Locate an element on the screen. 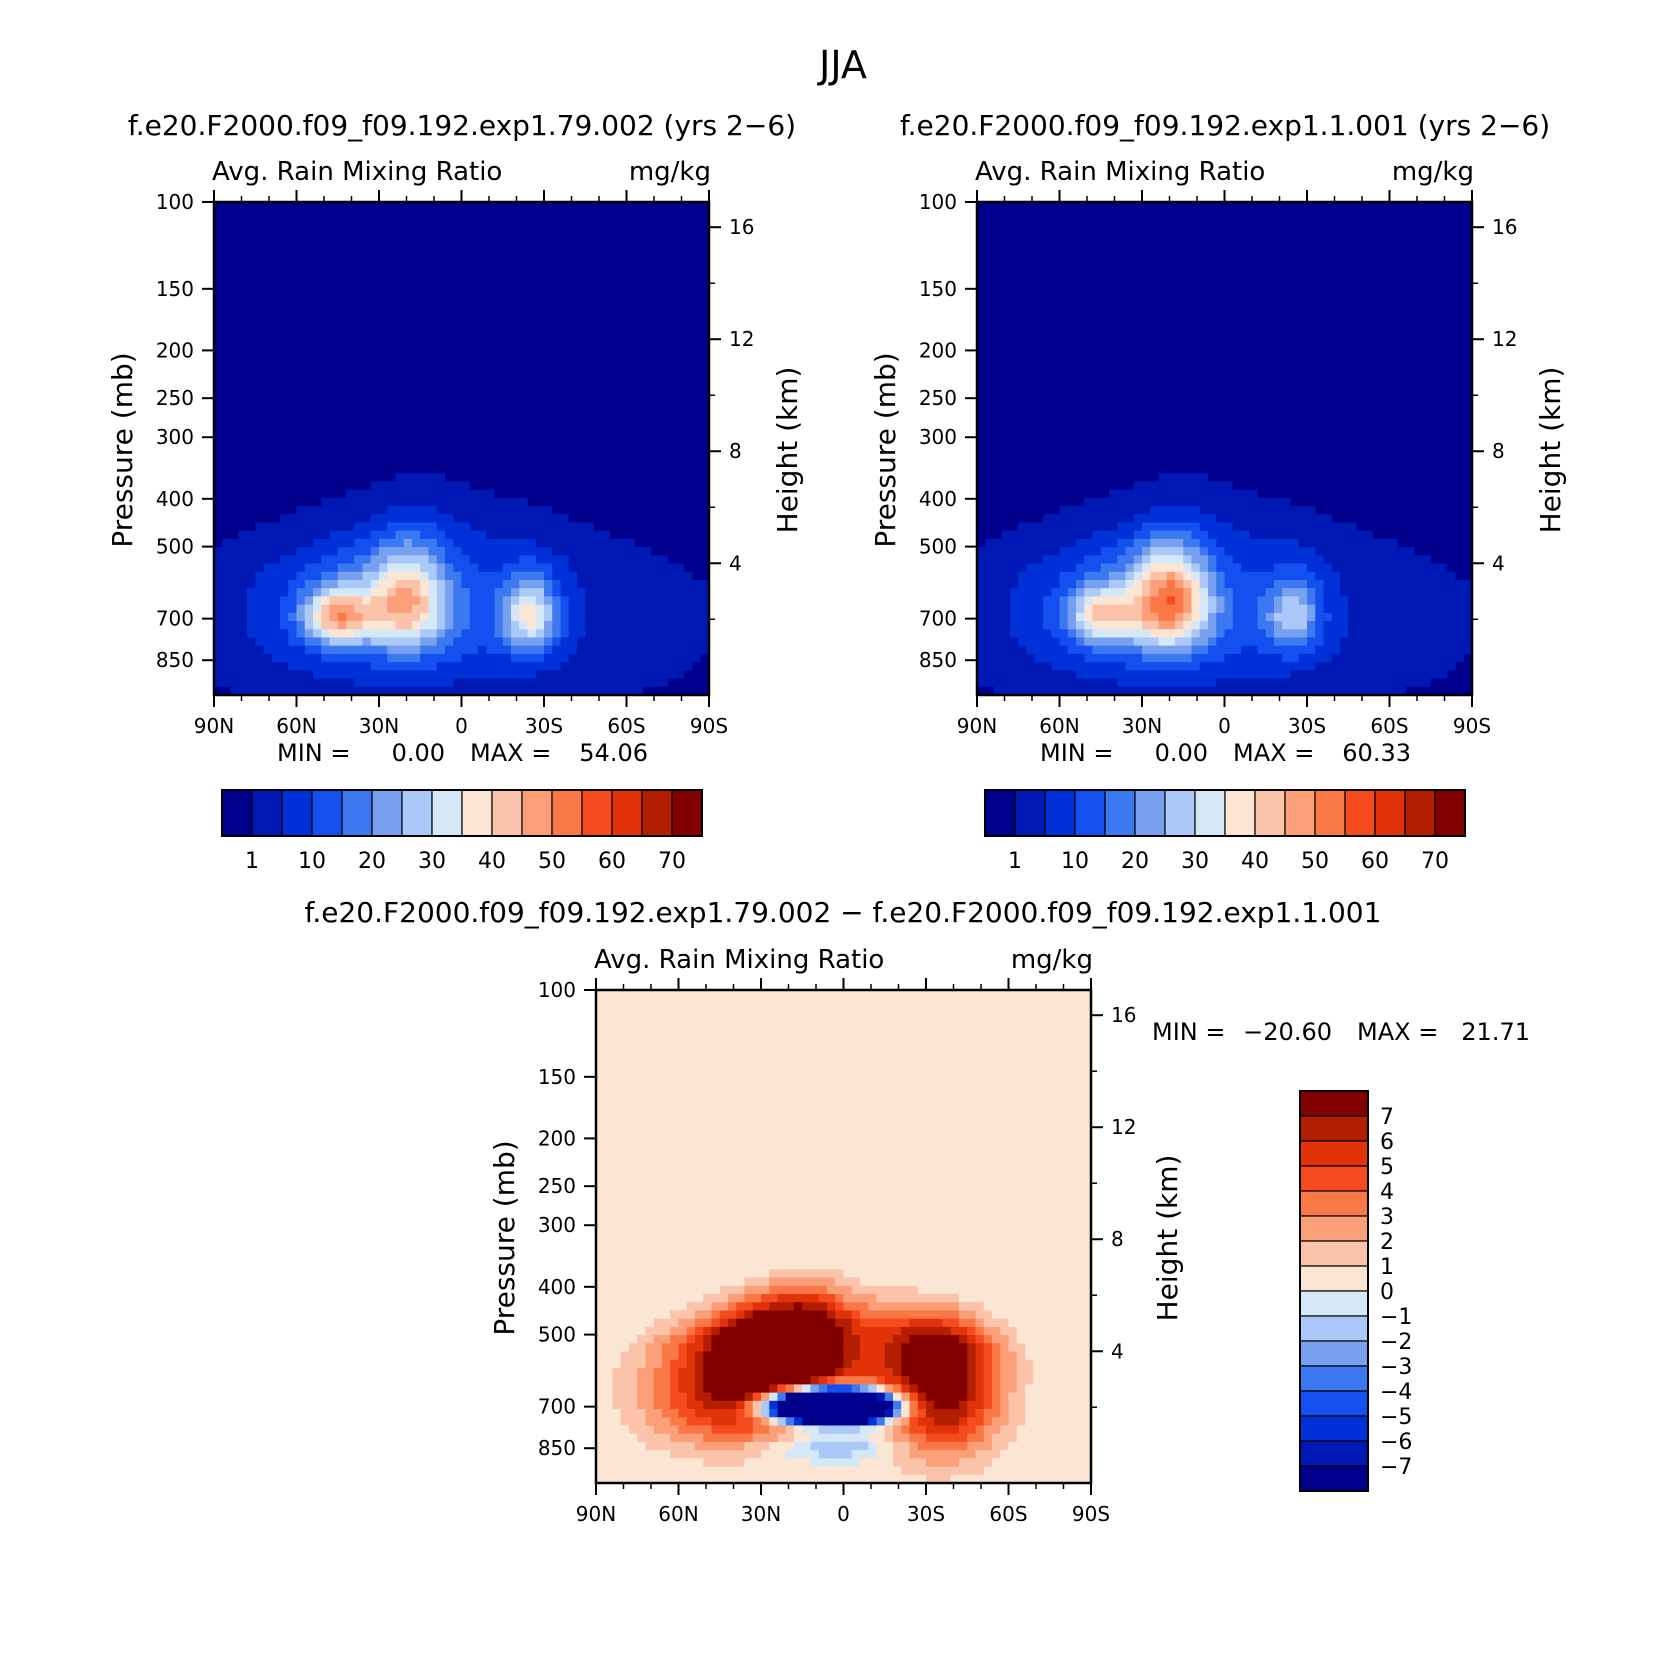 The image size is (1674, 1676). colorbar-swatch is located at coordinates (537, 813).